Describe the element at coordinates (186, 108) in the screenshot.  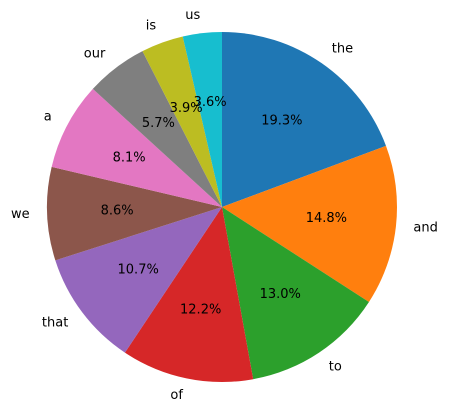
I see `pie-pct-label: 3.9%` at that location.